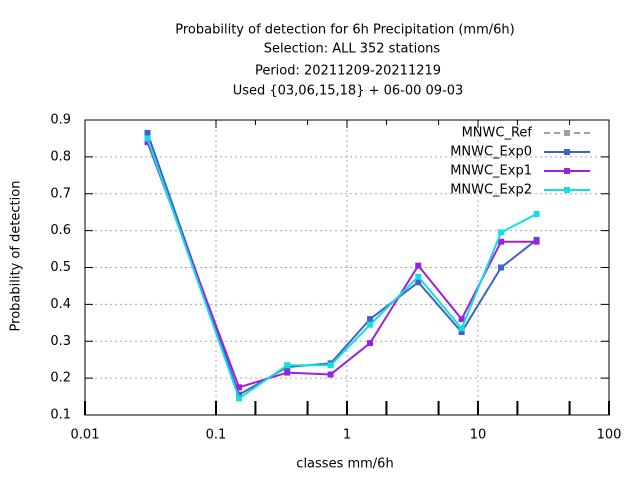  Describe the element at coordinates (609, 435) in the screenshot. I see `x-tick-label: 100` at that location.